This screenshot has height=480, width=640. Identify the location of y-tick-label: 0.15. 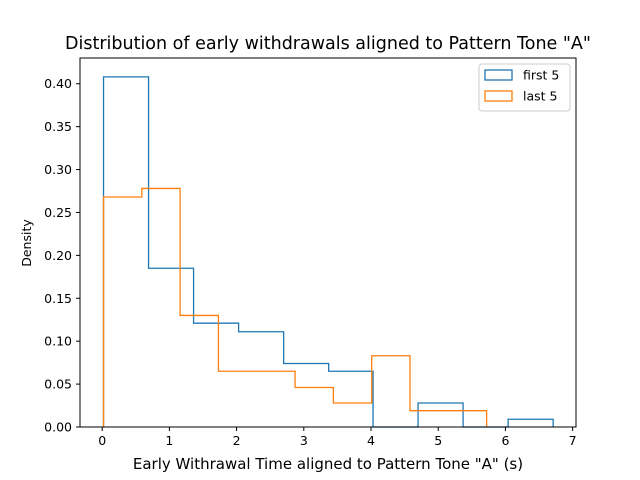
(58, 298).